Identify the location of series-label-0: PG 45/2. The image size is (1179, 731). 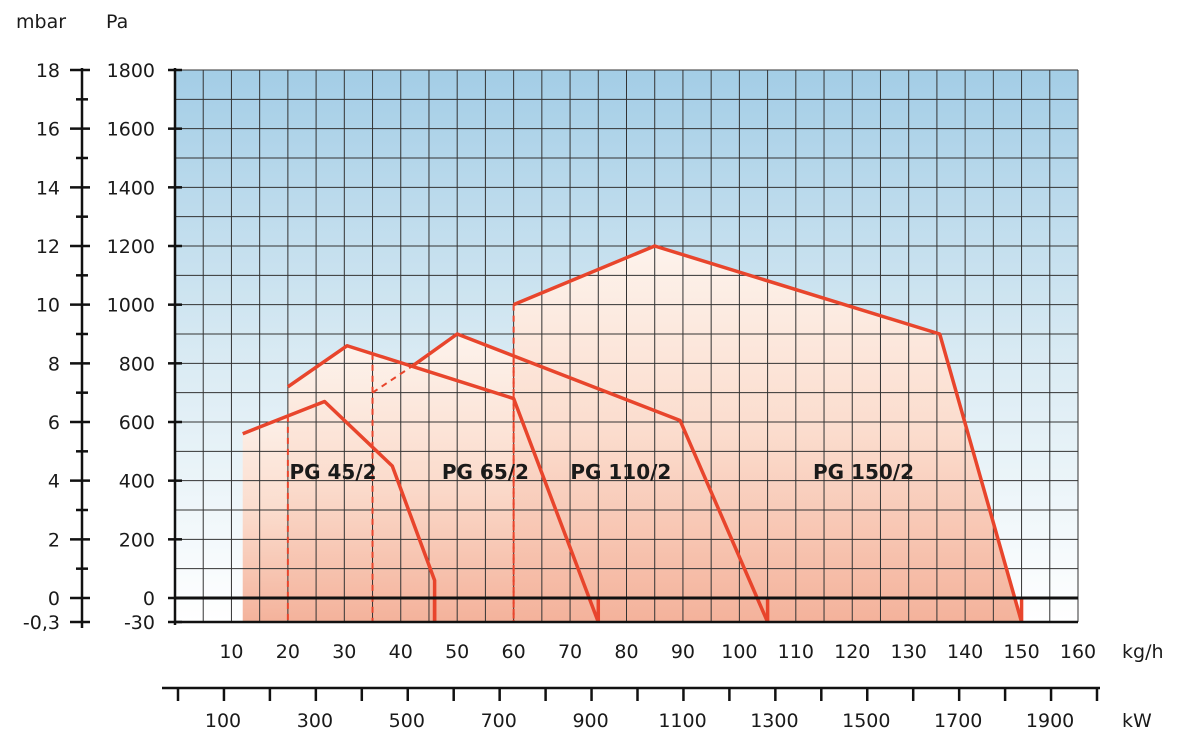
(332, 472).